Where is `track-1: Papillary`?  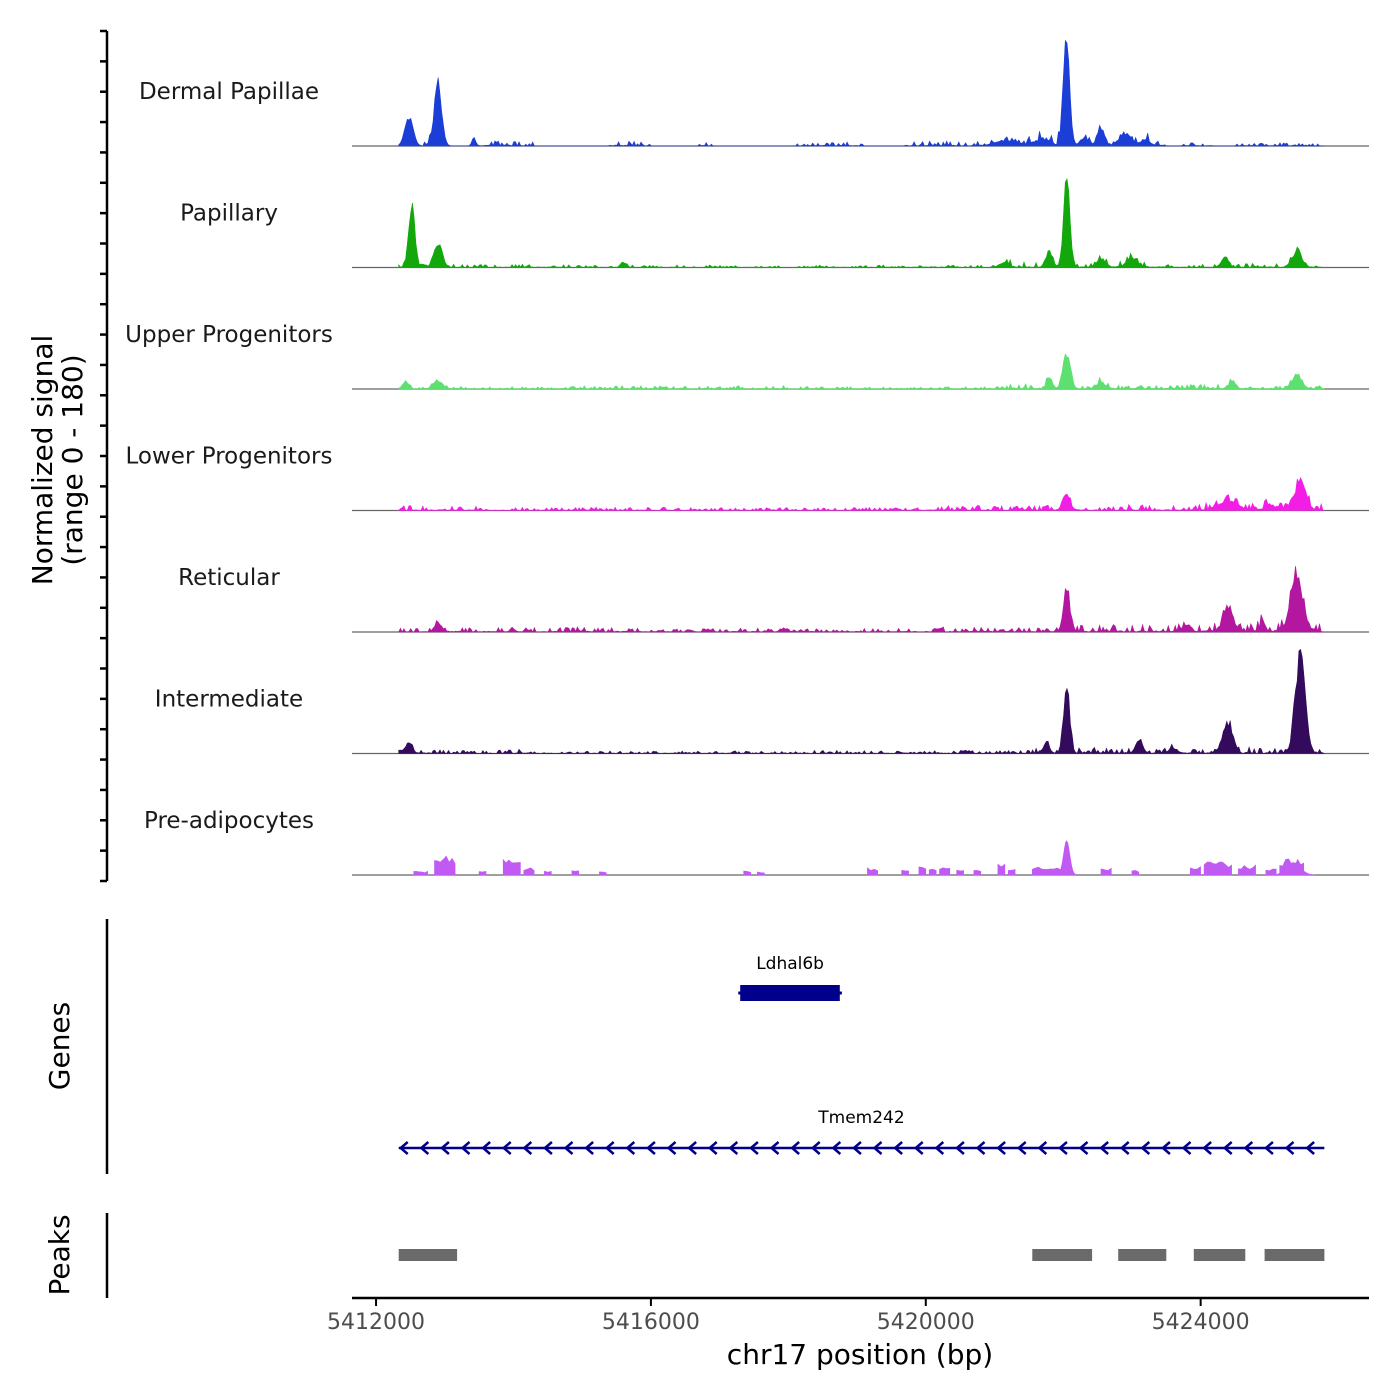 track-1: Papillary is located at coordinates (774, 223).